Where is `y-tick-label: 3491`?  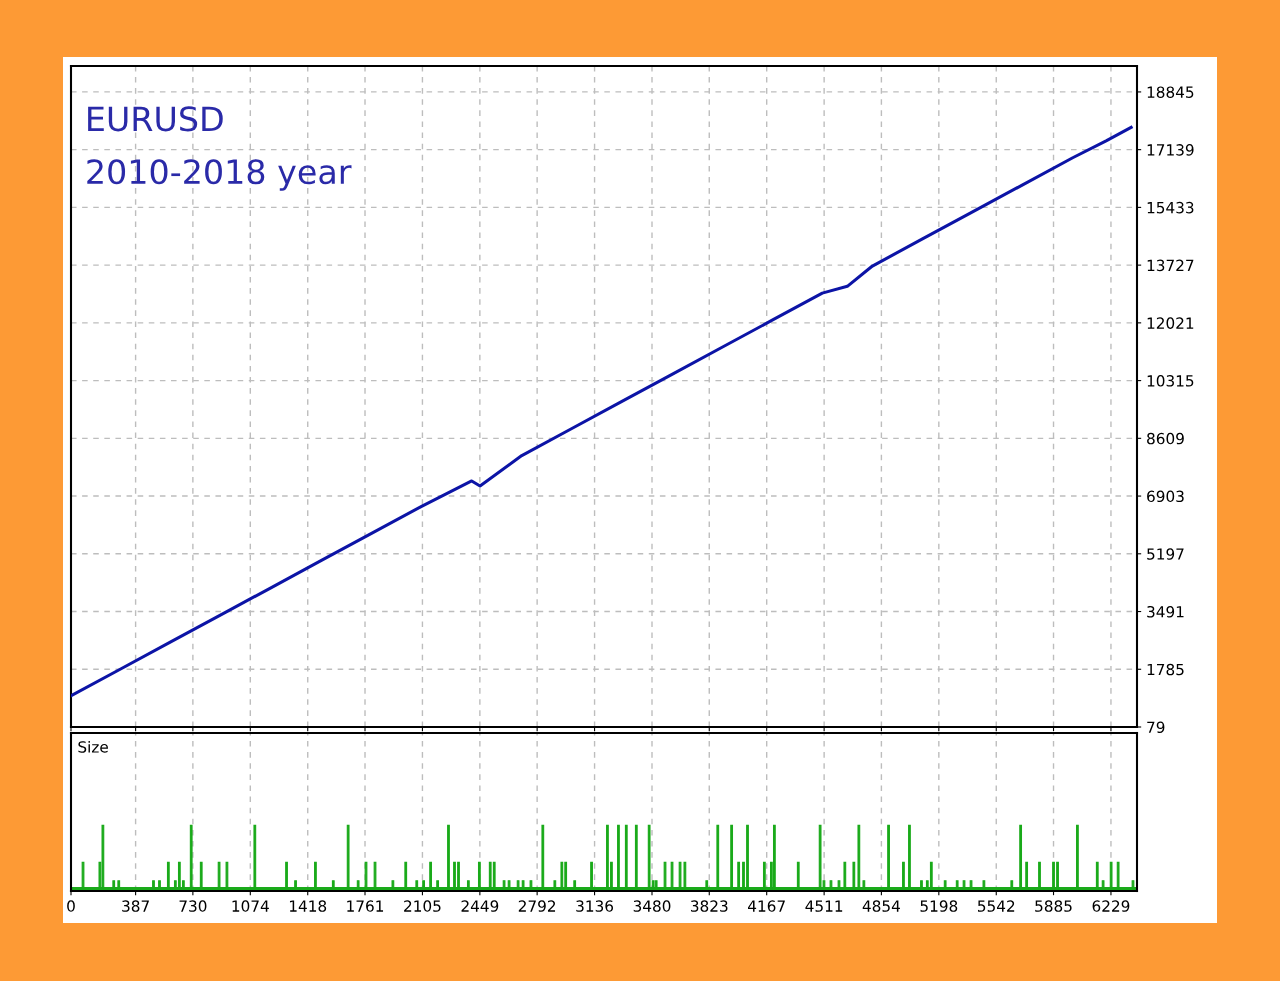 y-tick-label: 3491 is located at coordinates (1165, 612).